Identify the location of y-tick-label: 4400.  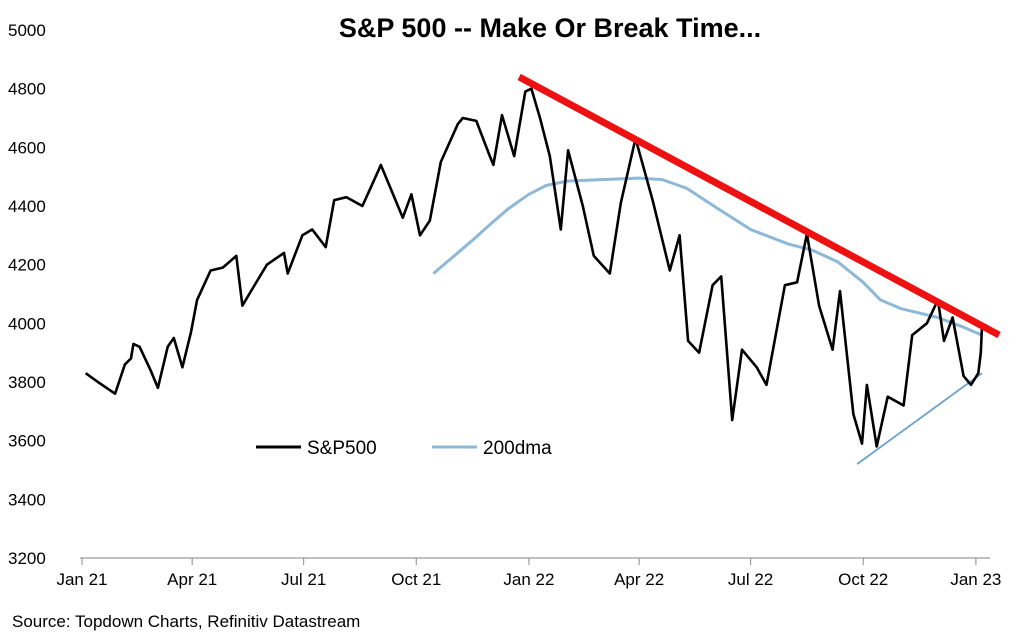
(27, 206).